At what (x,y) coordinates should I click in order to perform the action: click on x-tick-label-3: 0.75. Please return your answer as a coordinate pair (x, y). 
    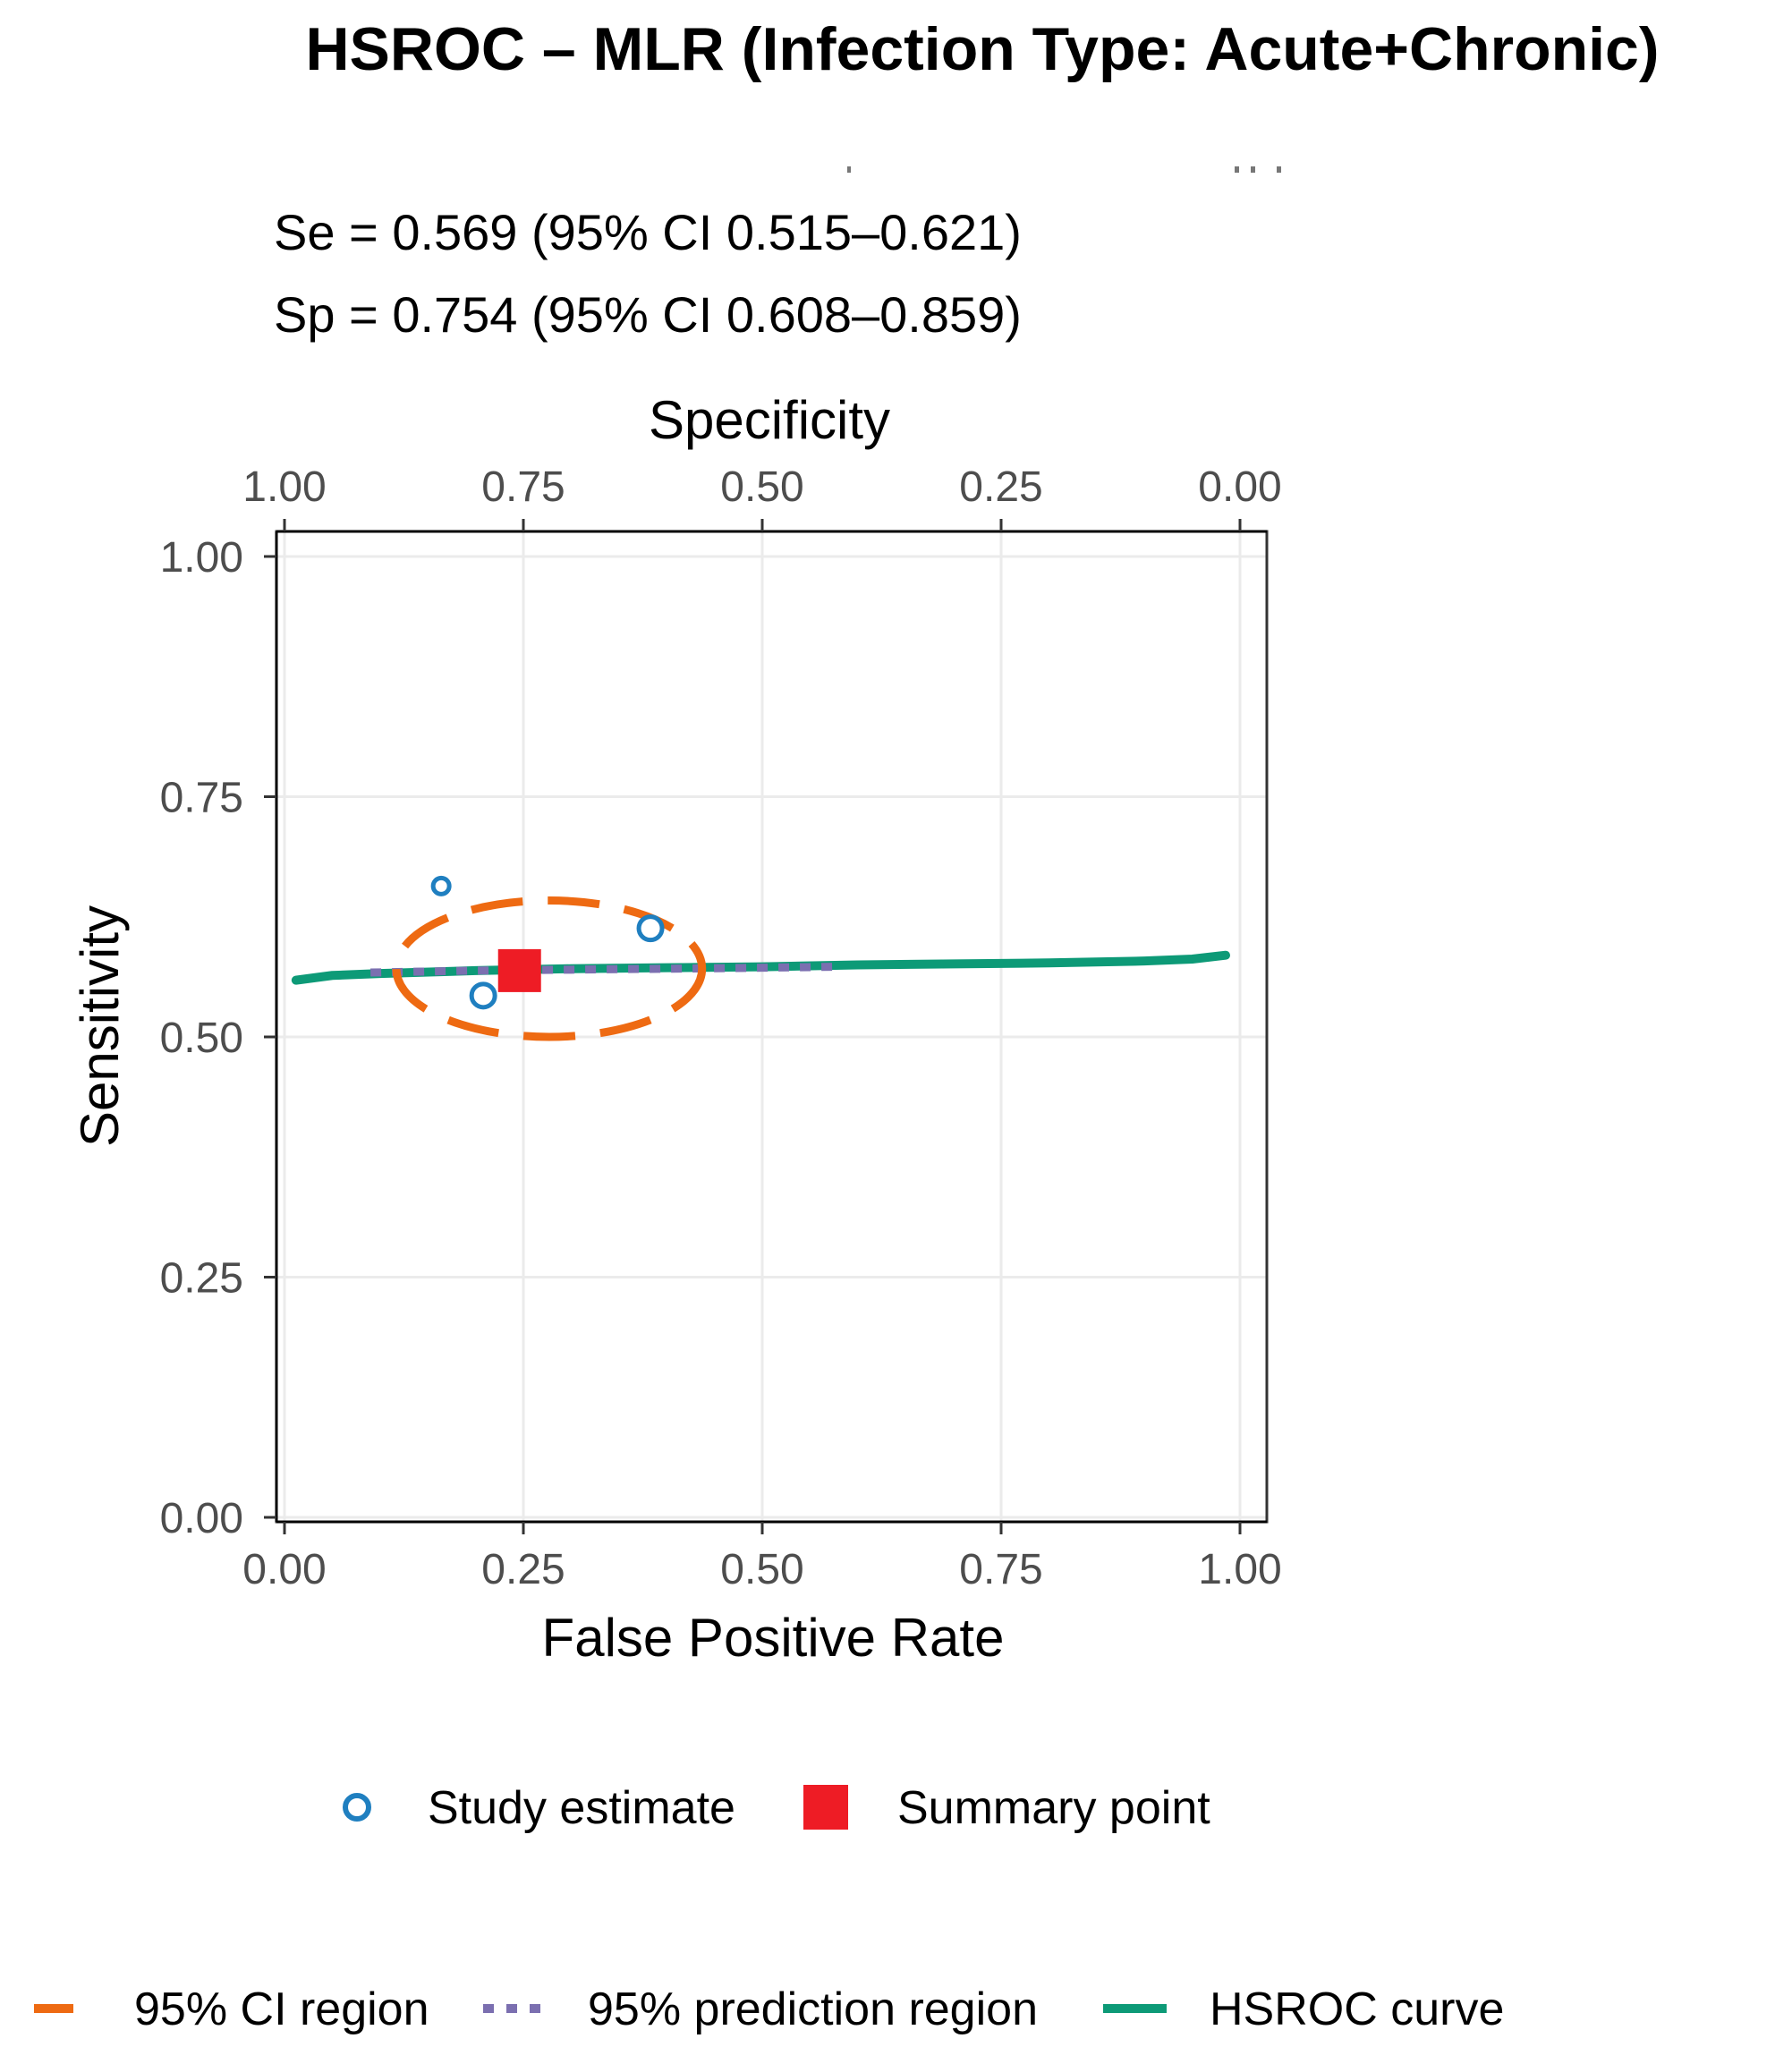
    Looking at the image, I should click on (1000, 1569).